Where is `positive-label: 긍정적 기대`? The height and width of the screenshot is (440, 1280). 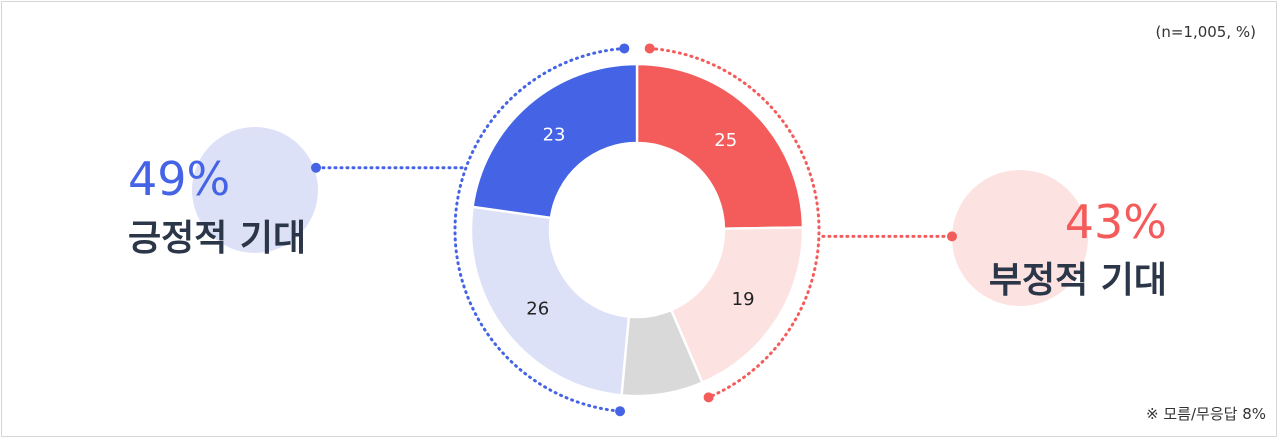 positive-label: 긍정적 기대 is located at coordinates (217, 238).